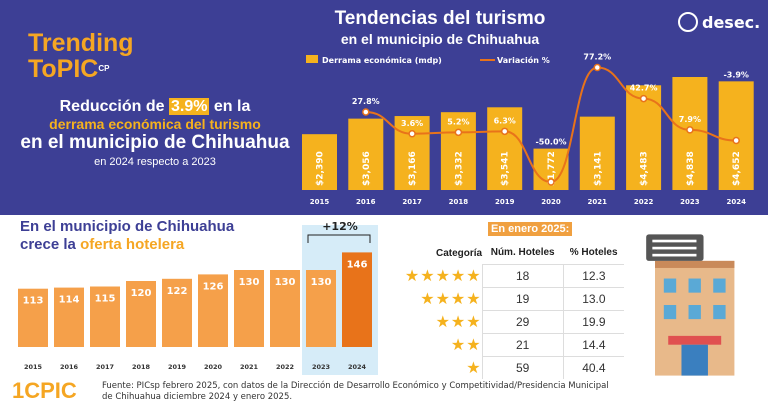  What do you see at coordinates (522, 344) in the screenshot?
I see `hotel-count: 21` at bounding box center [522, 344].